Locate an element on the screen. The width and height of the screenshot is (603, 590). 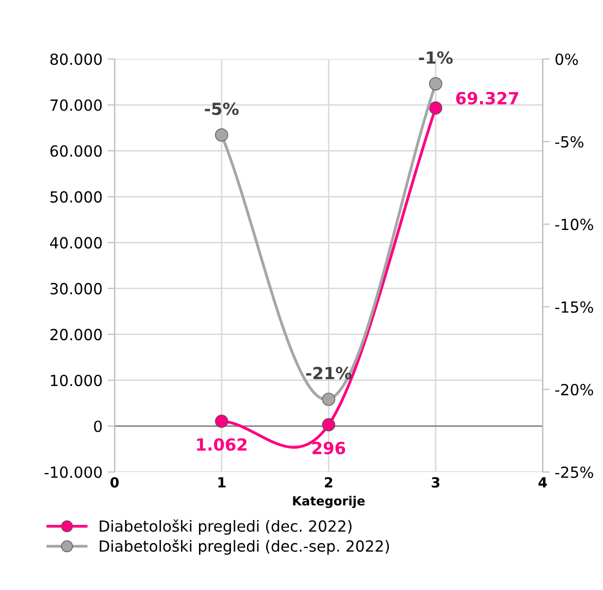
y-tick-label: 70.000 is located at coordinates (76, 105).